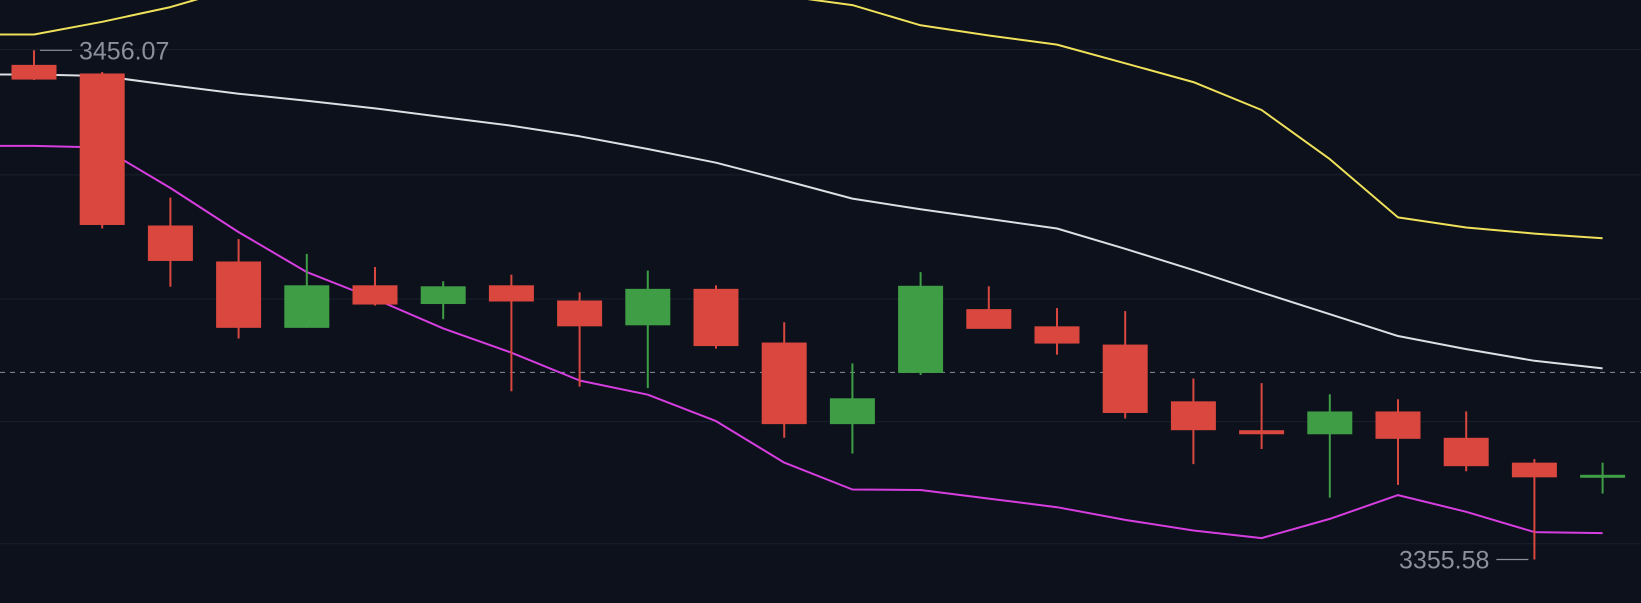 Image resolution: width=1641 pixels, height=603 pixels. What do you see at coordinates (124, 51) in the screenshot?
I see `high-price-label: 3456.07` at bounding box center [124, 51].